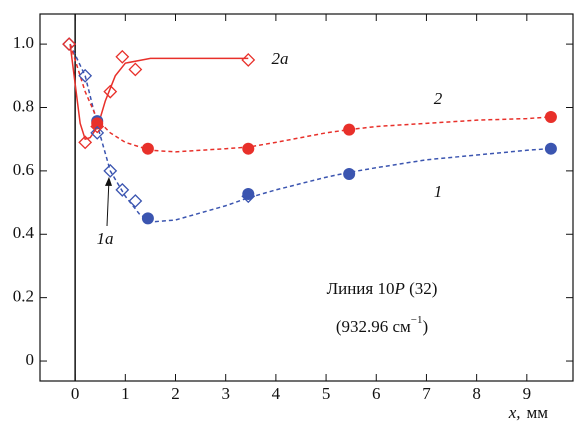 The width and height of the screenshot is (581, 430). What do you see at coordinates (125, 393) in the screenshot?
I see `x-tick-label: 1` at bounding box center [125, 393].